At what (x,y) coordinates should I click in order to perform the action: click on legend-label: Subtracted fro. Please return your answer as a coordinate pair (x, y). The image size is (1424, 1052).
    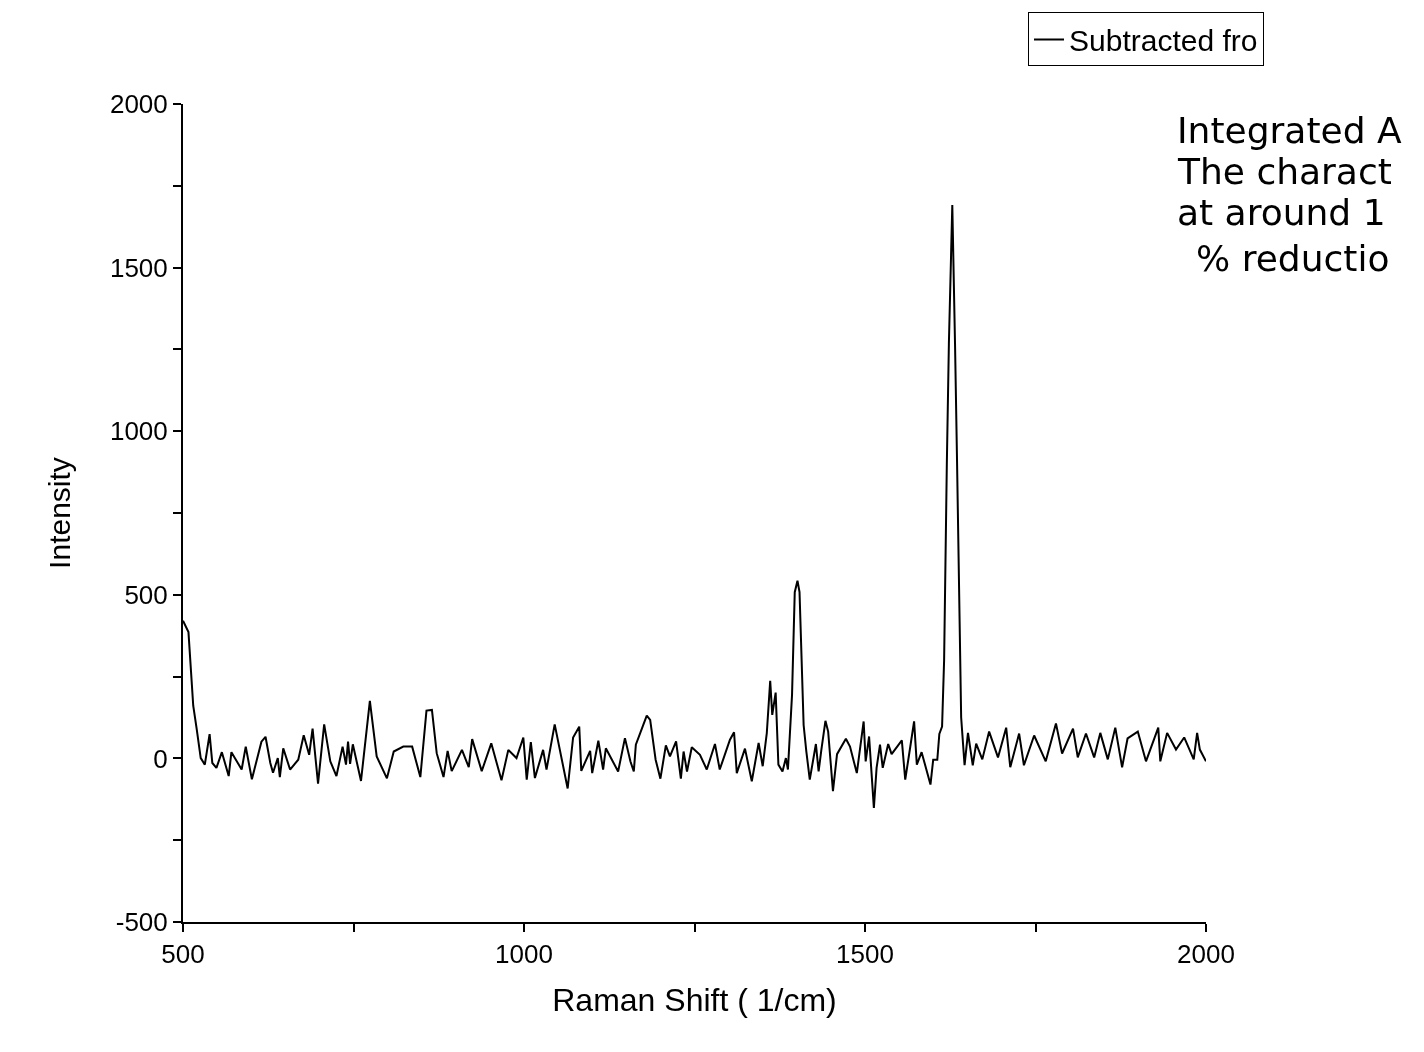
    Looking at the image, I should click on (1163, 41).